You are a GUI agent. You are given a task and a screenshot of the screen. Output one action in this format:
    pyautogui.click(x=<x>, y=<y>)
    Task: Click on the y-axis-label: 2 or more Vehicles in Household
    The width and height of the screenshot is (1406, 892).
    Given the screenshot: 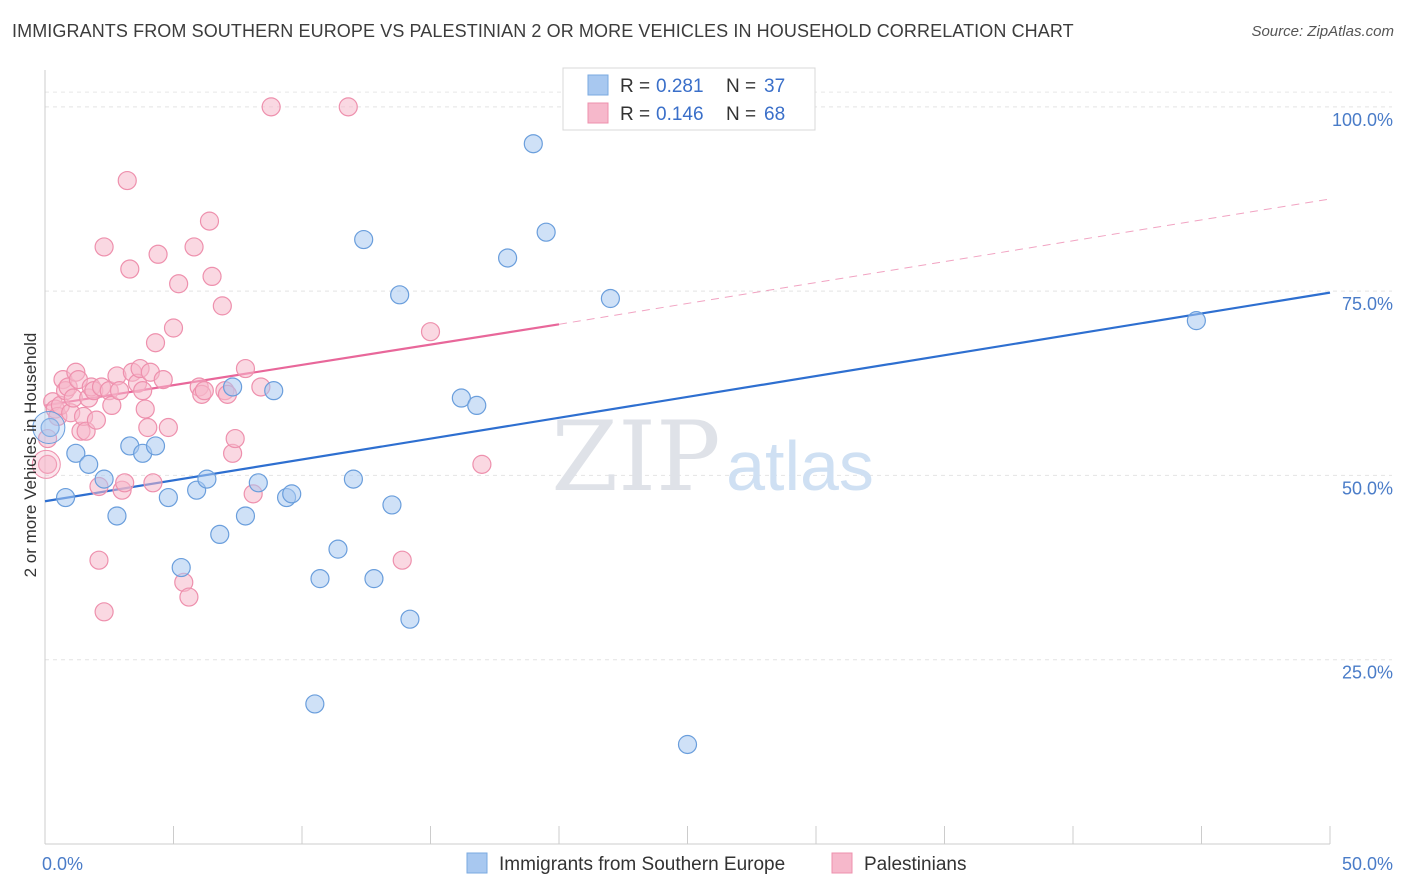 What is the action you would take?
    pyautogui.click(x=30, y=455)
    